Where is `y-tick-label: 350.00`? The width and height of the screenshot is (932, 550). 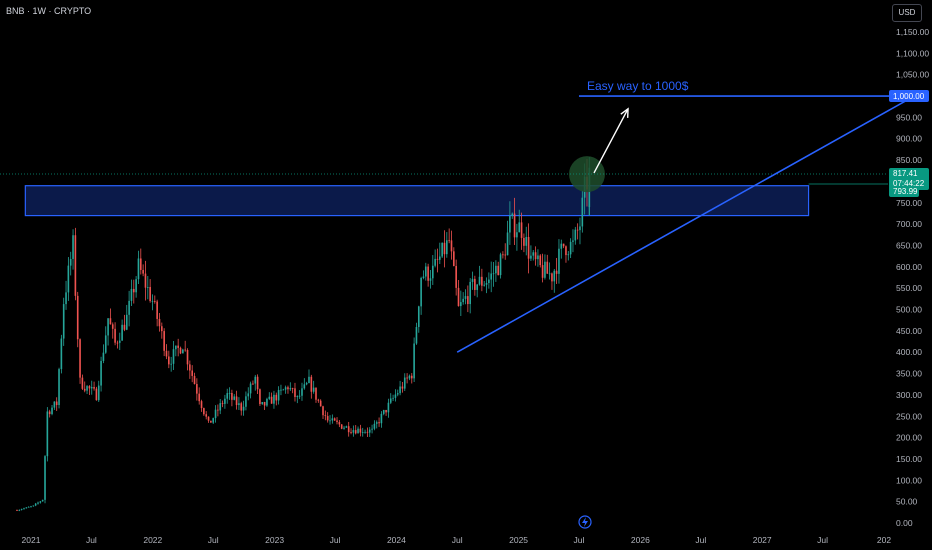
y-tick-label: 350.00 is located at coordinates (909, 374).